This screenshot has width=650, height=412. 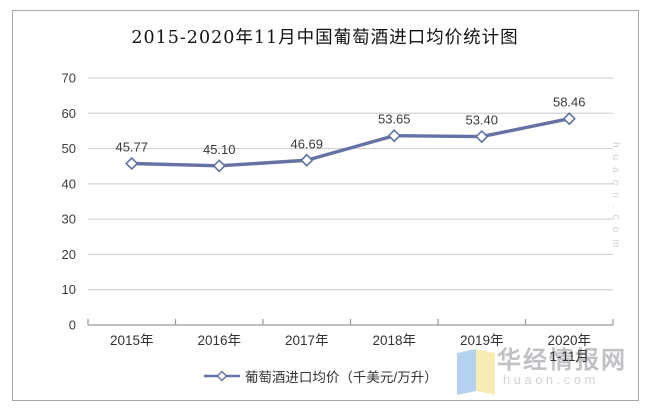 I want to click on watermark-side-domain: huaon.com, so click(x=615, y=198).